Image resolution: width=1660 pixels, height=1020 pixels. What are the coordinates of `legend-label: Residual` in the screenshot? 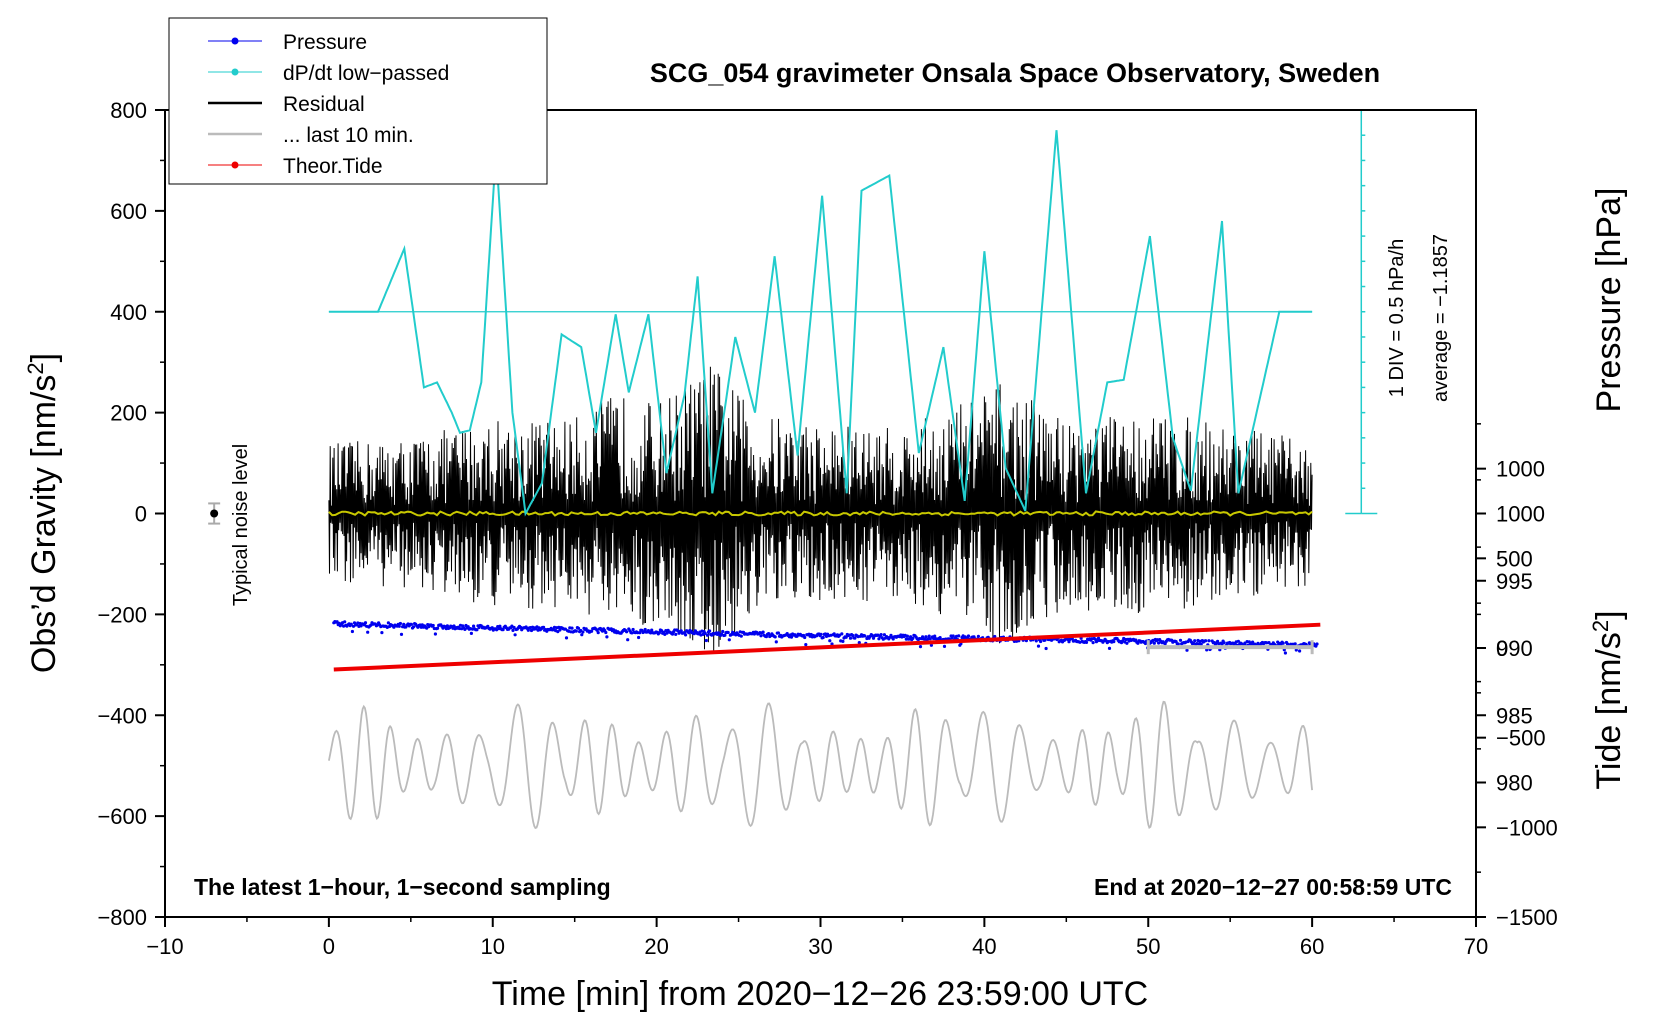 It's located at (324, 104).